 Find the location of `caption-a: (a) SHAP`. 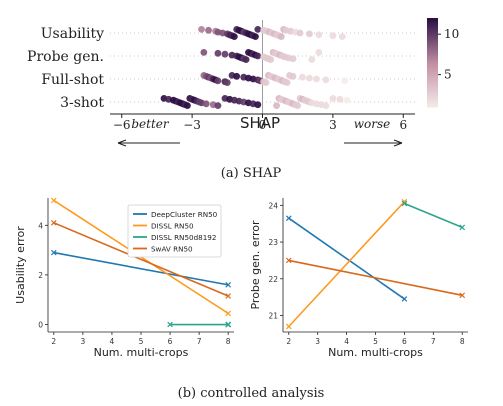

caption-a: (a) SHAP is located at coordinates (251, 173).